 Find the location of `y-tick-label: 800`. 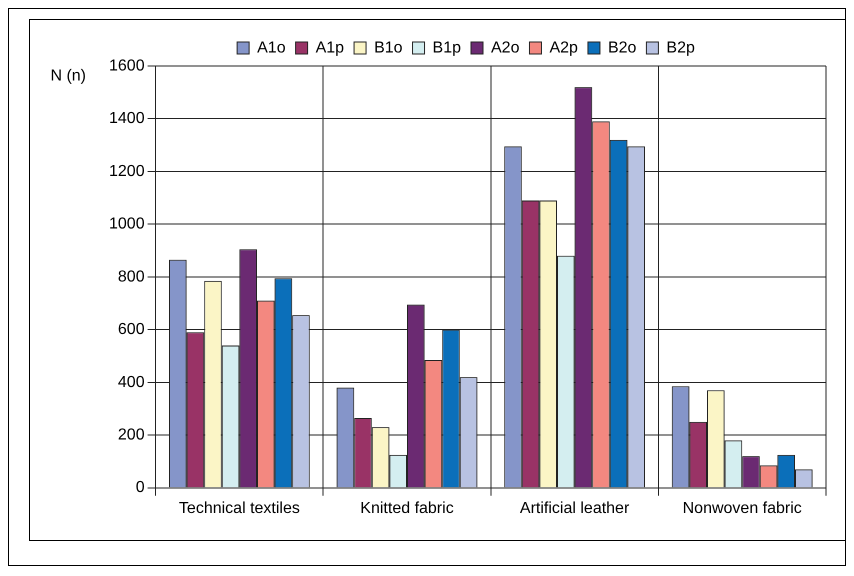

y-tick-label: 800 is located at coordinates (131, 277).